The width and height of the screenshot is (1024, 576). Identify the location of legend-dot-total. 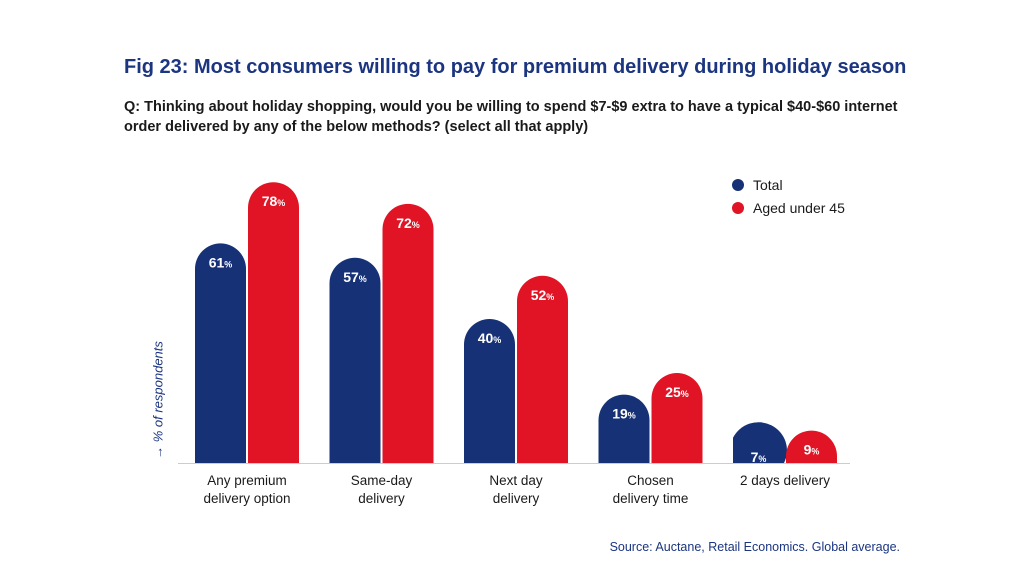
(738, 184).